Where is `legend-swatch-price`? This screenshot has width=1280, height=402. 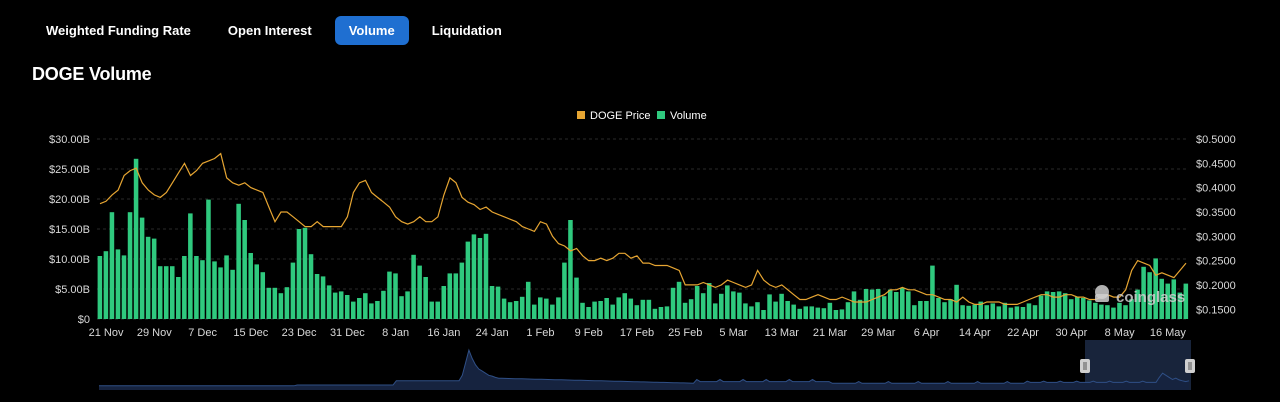 legend-swatch-price is located at coordinates (581, 115).